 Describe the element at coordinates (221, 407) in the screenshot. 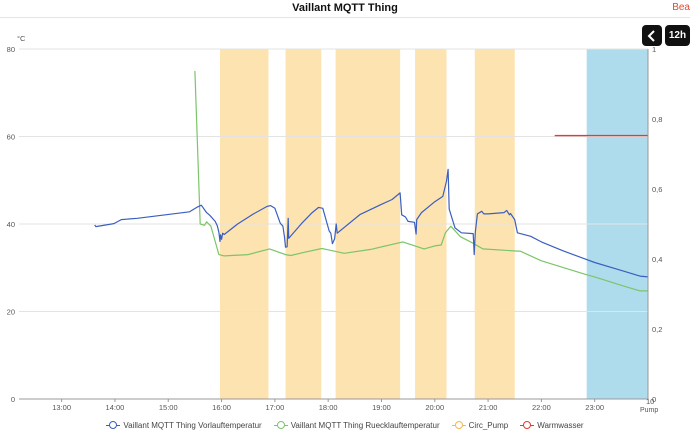

I see `x-tick-label: 16:00` at that location.